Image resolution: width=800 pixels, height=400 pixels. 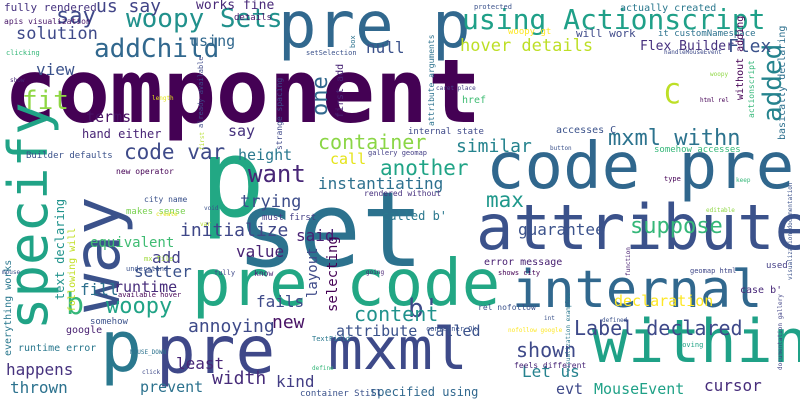 What do you see at coordinates (109, 117) in the screenshot?
I see `word-terms: terms` at bounding box center [109, 117].